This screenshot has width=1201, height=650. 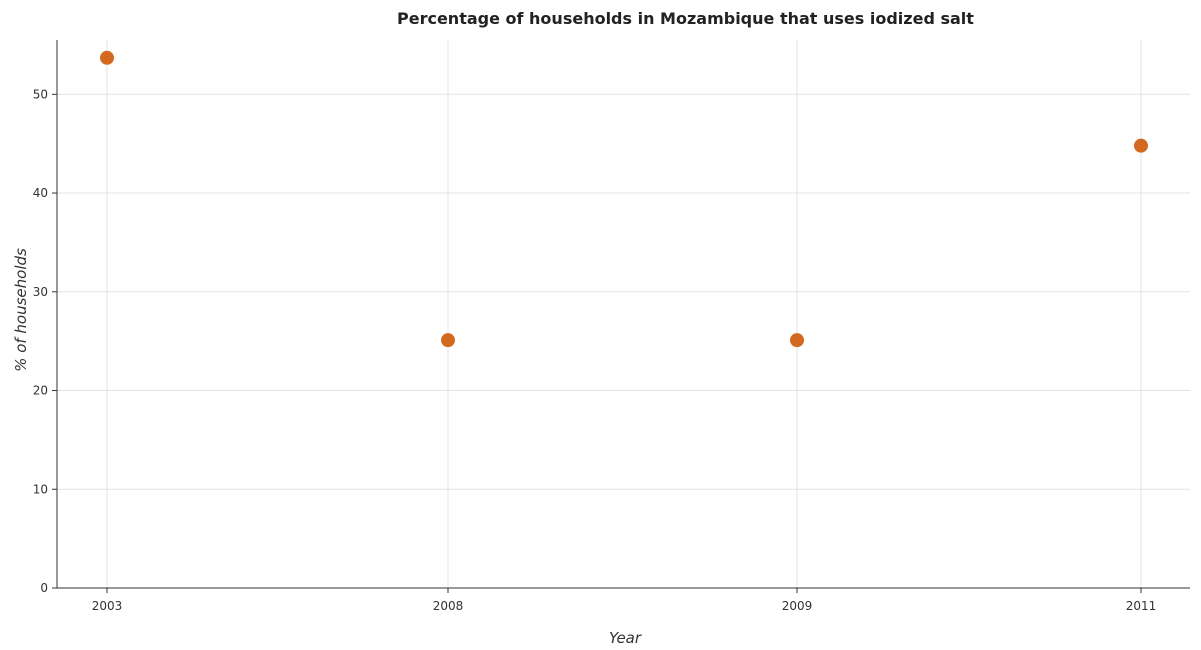 I want to click on data-point-2003, so click(x=107, y=57).